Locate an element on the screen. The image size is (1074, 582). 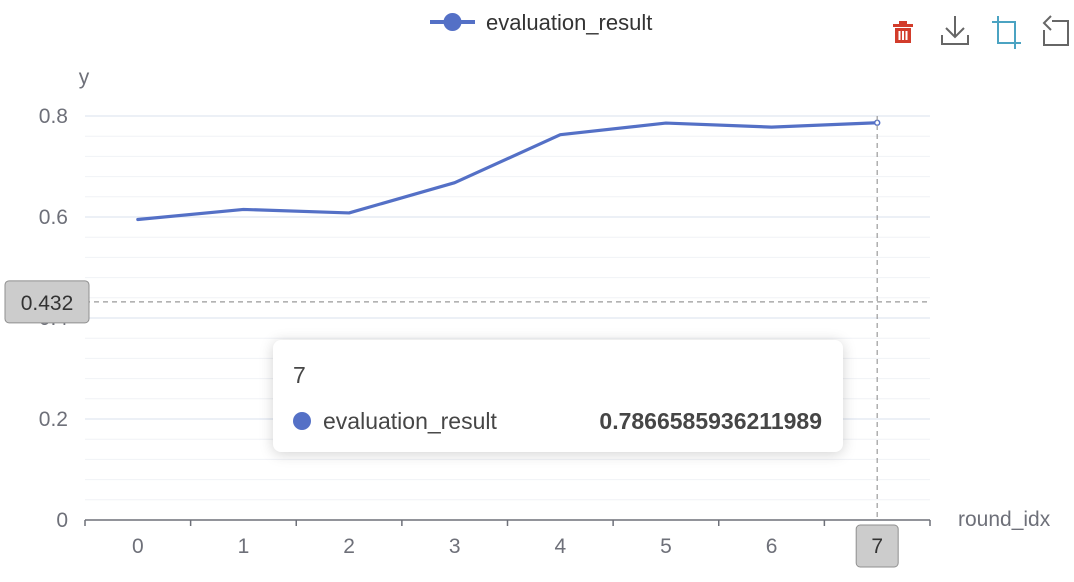
y-tick-label: 0.2 is located at coordinates (53, 419).